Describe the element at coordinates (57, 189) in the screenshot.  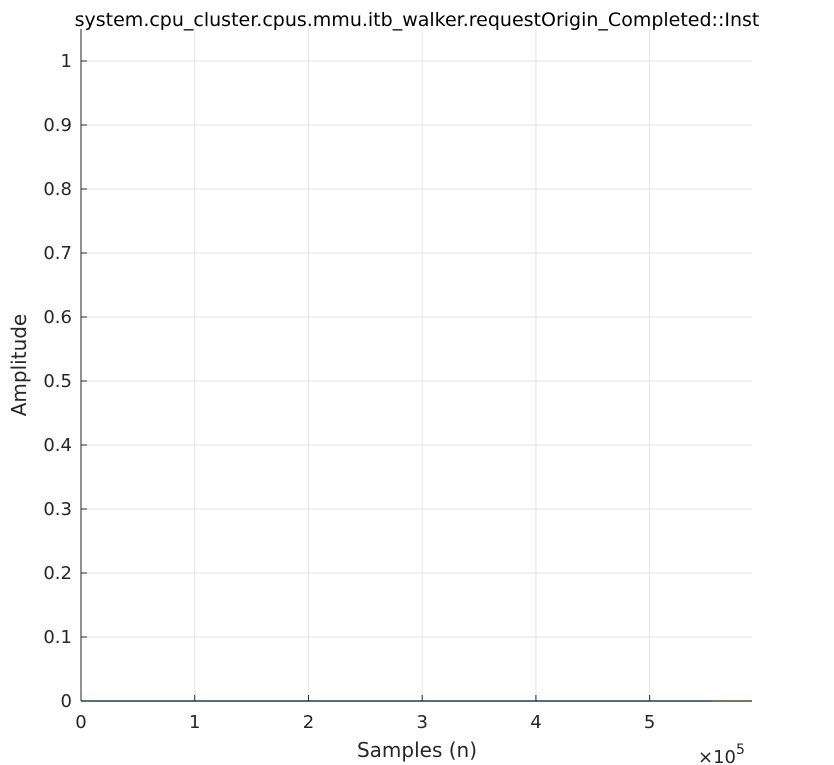
I see `y-tick-label: 0.8` at that location.